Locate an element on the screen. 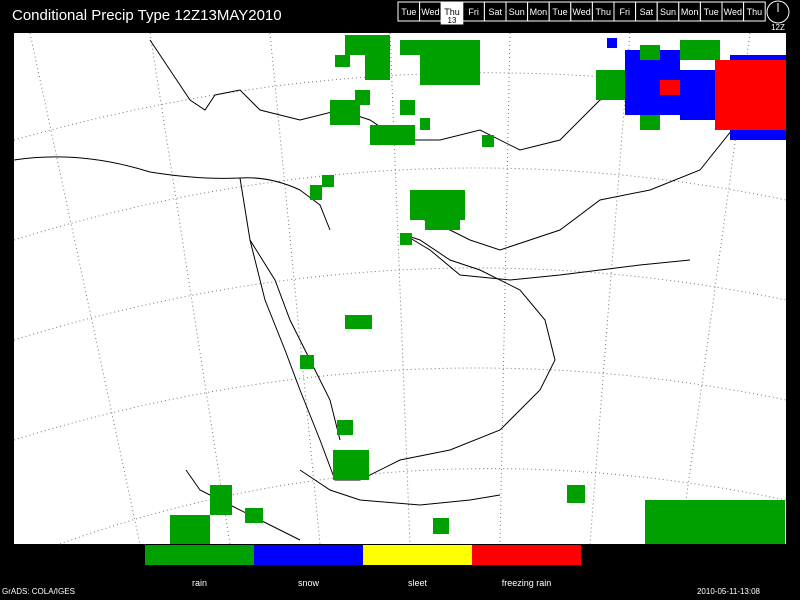  clock is located at coordinates (778, 12).